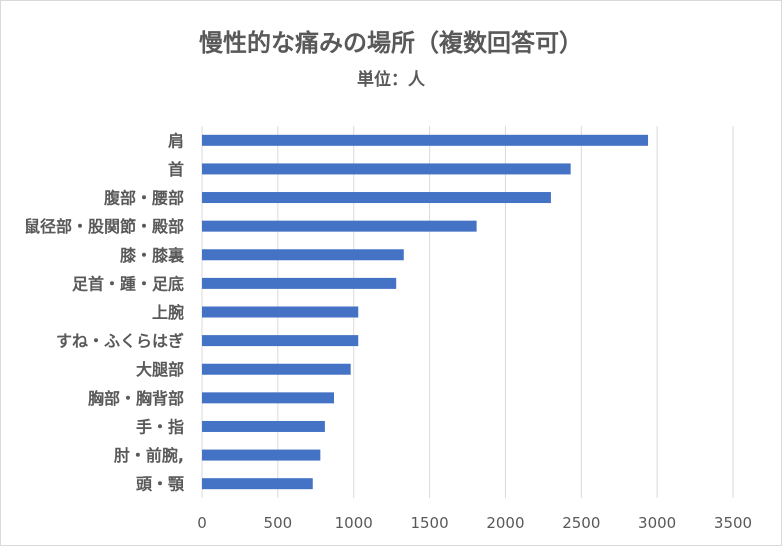 The image size is (782, 546). I want to click on x-tick-label-3: 1500, so click(429, 523).